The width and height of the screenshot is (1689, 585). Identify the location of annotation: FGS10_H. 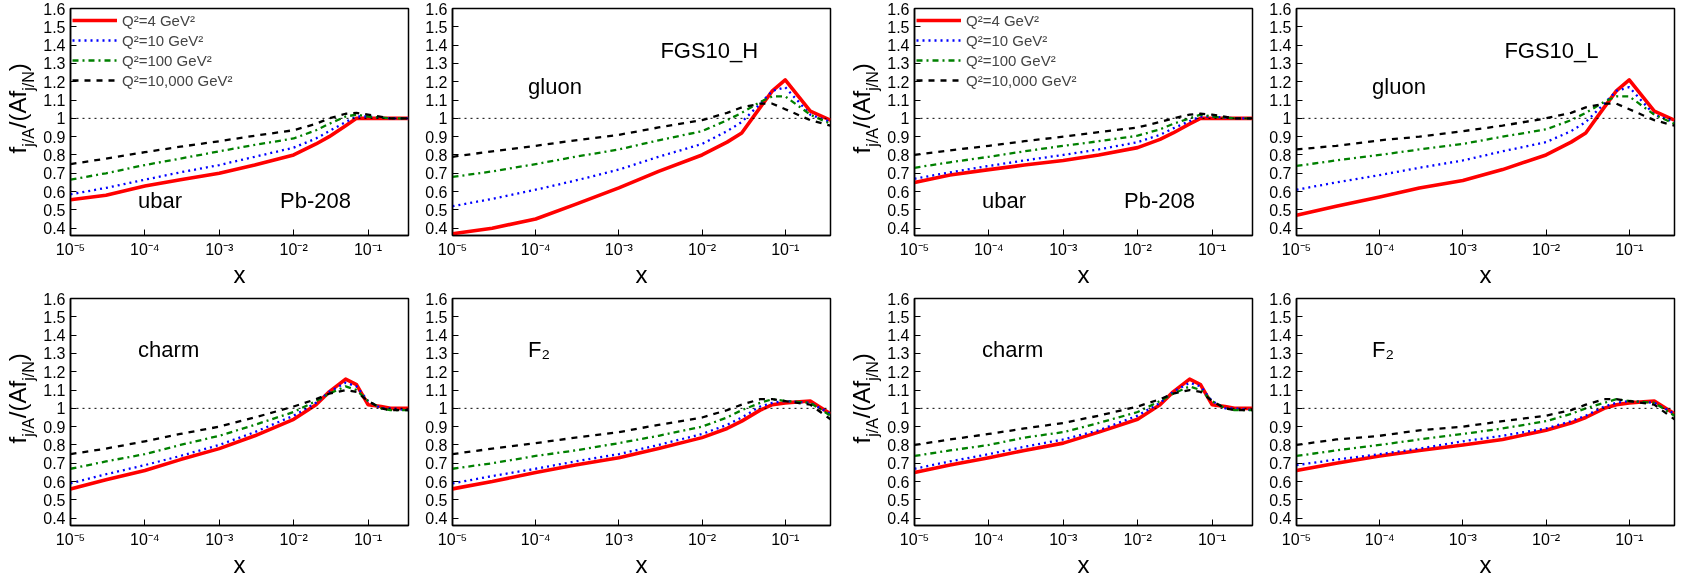
(709, 50).